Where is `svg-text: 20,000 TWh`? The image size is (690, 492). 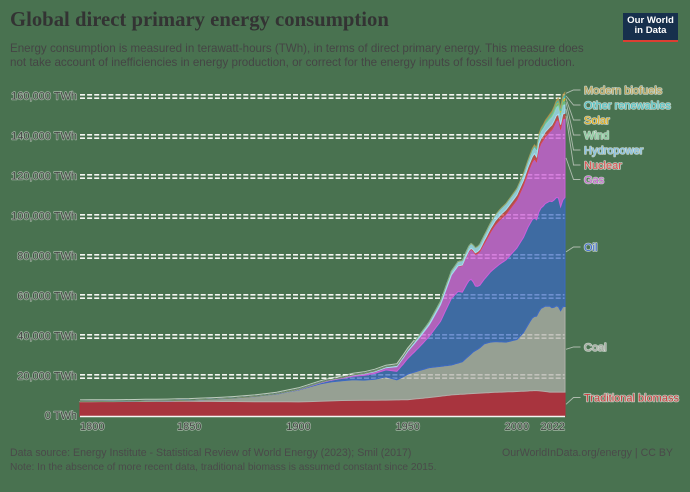
svg-text: 20,000 TWh is located at coordinates (47, 377).